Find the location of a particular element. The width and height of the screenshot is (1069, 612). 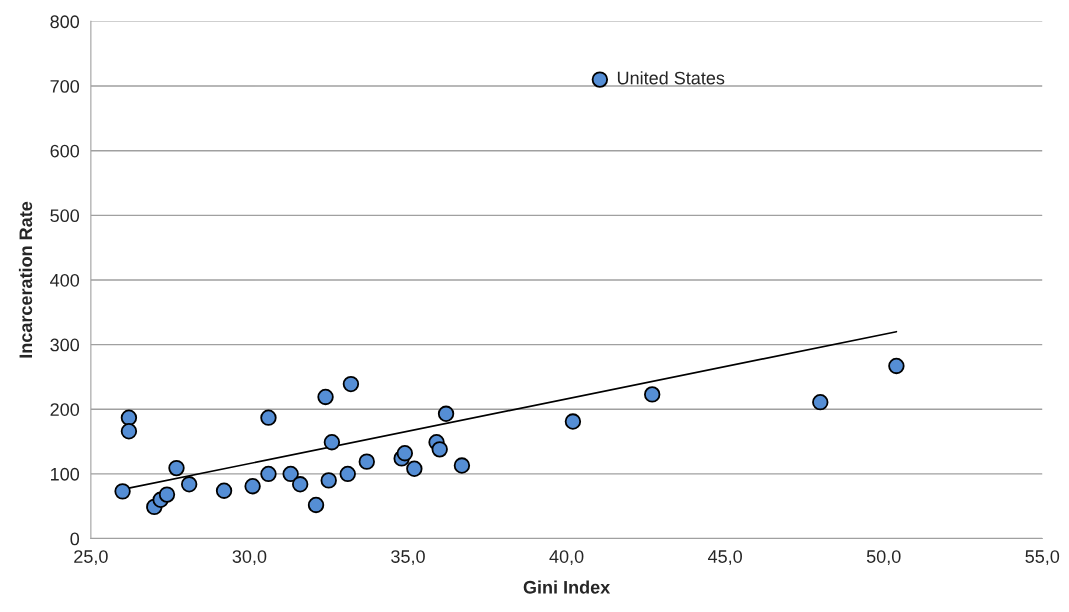

annotation: United States is located at coordinates (671, 78).